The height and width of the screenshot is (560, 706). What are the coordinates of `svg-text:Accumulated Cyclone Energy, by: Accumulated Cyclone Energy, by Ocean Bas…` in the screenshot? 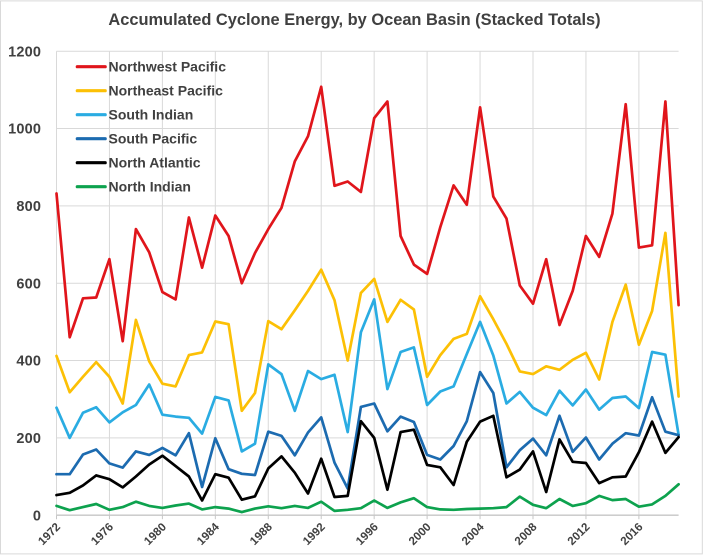 It's located at (354, 20).